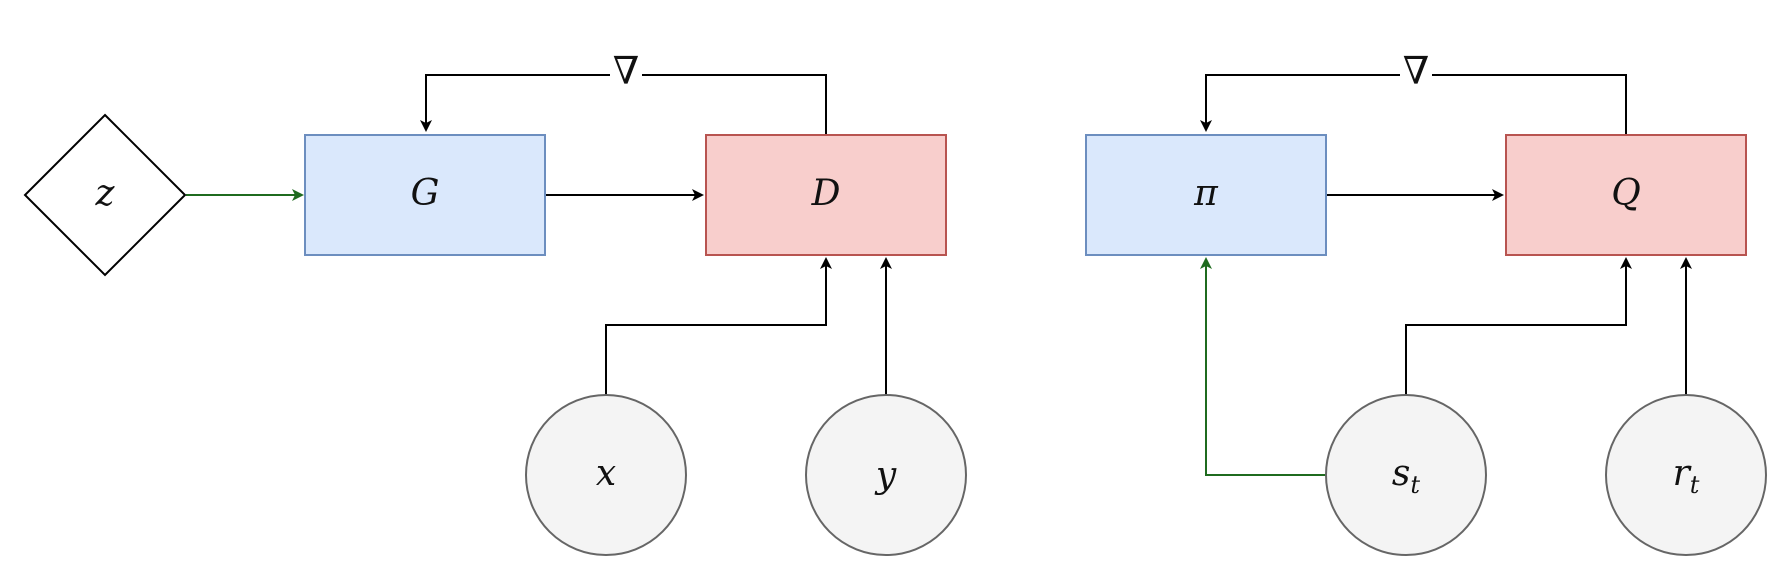 This screenshot has width=1790, height=580. What do you see at coordinates (1518, 326) in the screenshot?
I see `edge-state-to-q` at bounding box center [1518, 326].